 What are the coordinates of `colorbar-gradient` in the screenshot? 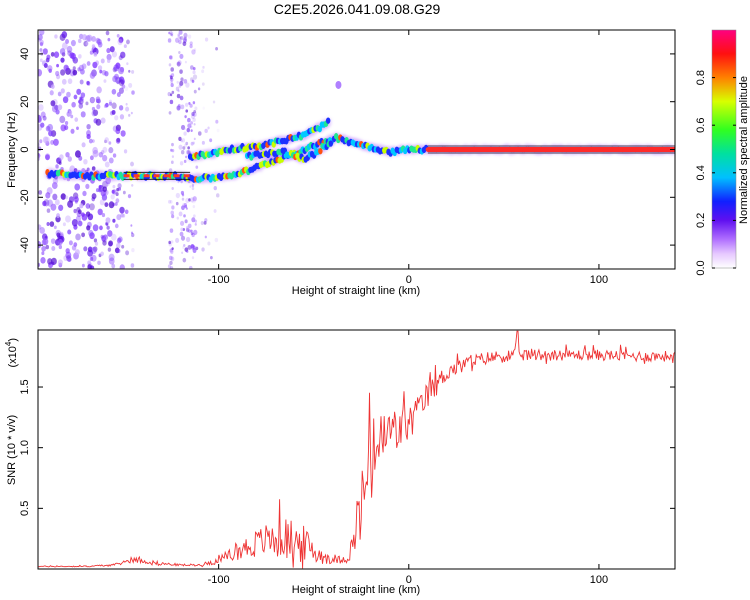 It's located at (724, 149).